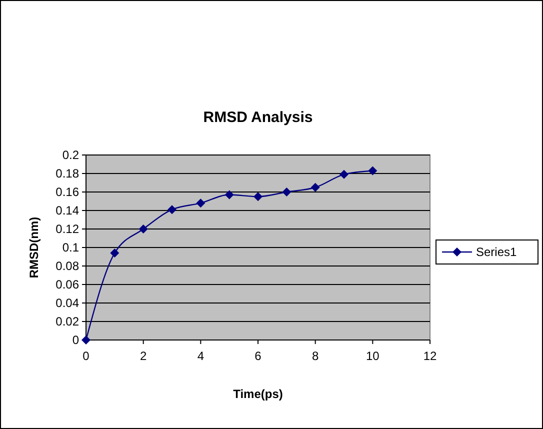  Describe the element at coordinates (86, 356) in the screenshot. I see `x-tick-label: 0` at that location.